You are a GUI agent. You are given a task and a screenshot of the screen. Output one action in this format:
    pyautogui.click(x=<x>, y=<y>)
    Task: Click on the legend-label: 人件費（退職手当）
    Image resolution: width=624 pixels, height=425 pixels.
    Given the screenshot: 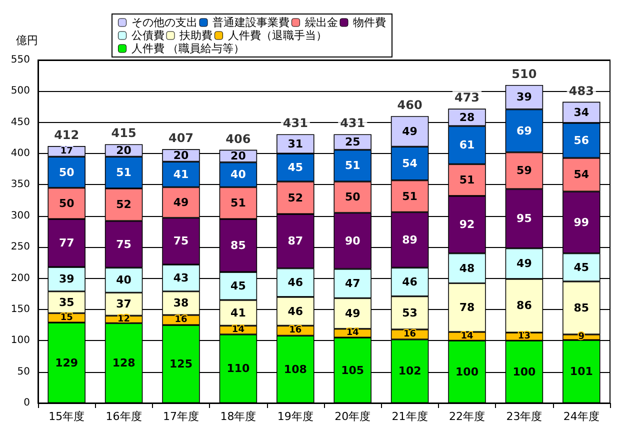 What is the action you would take?
    pyautogui.click(x=277, y=35)
    